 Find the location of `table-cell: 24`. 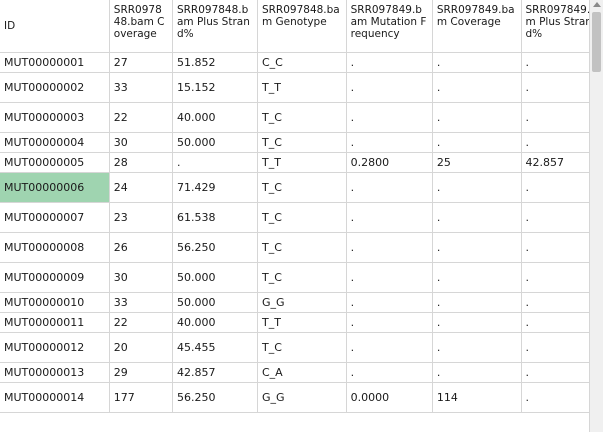

table-cell: 24 is located at coordinates (141, 187).